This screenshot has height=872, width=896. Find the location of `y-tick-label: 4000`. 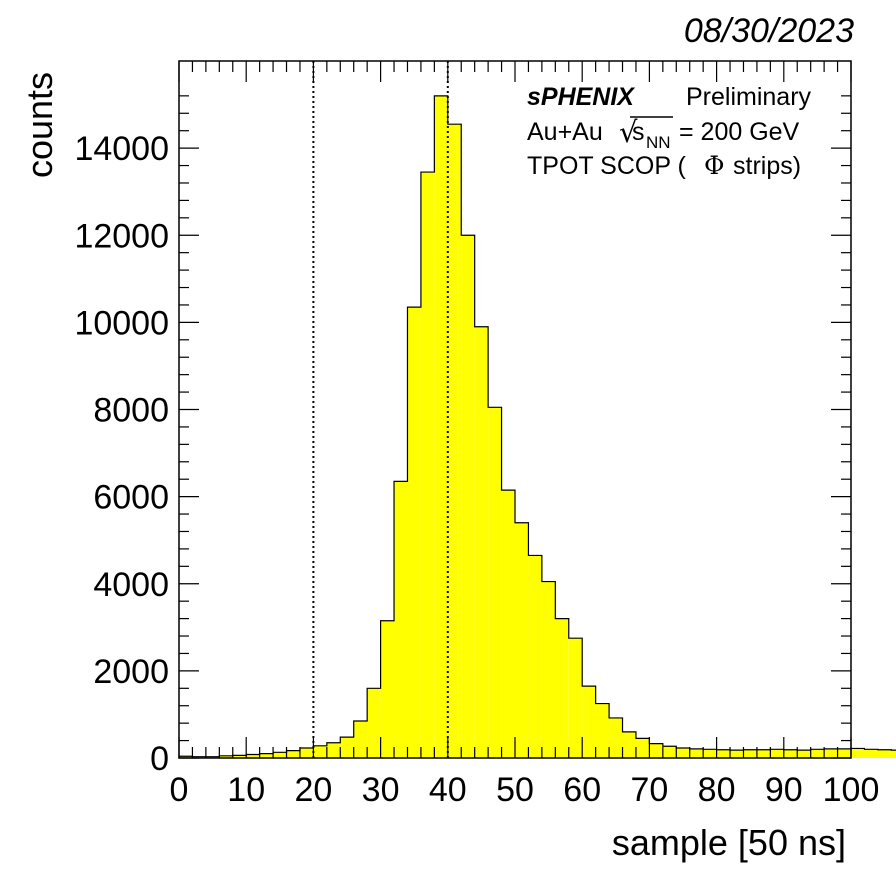

y-tick-label: 4000 is located at coordinates (131, 585).